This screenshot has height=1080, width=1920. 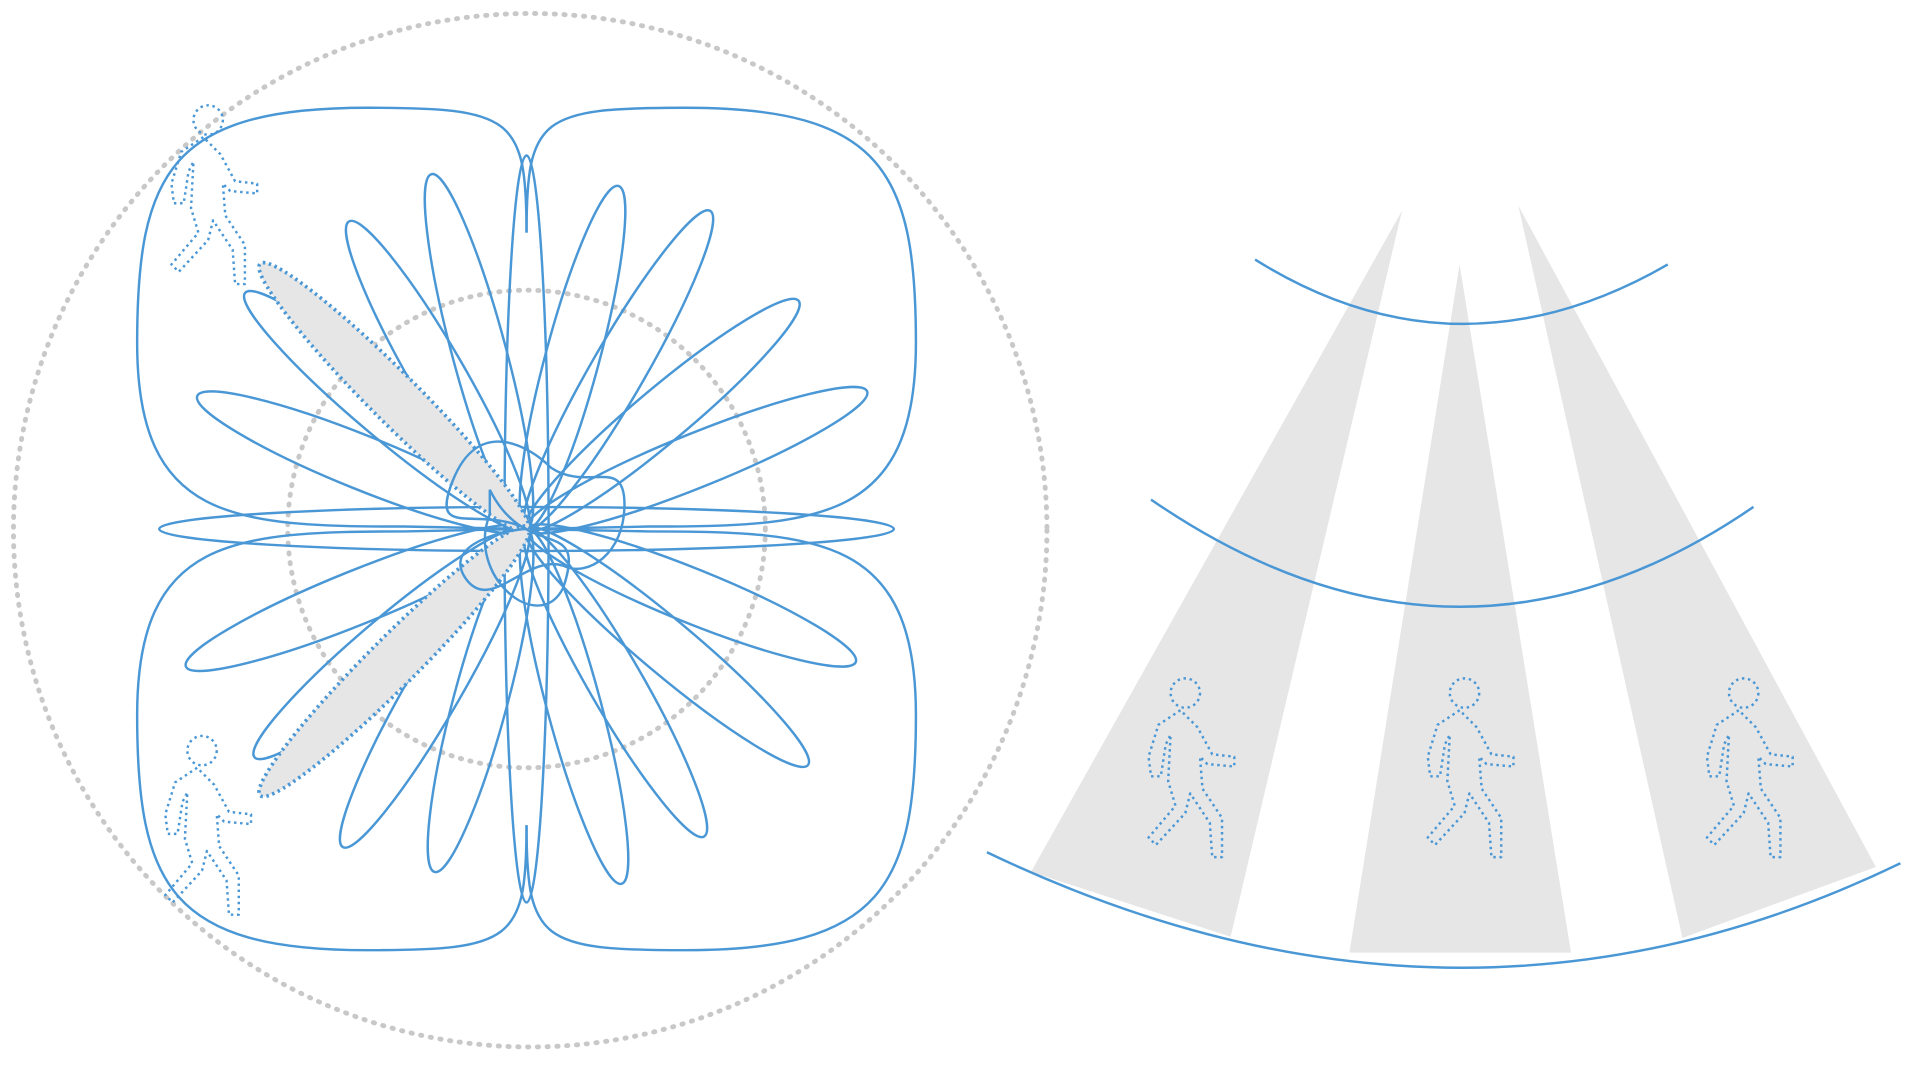 I want to click on inner-range-ring, so click(x=526, y=529).